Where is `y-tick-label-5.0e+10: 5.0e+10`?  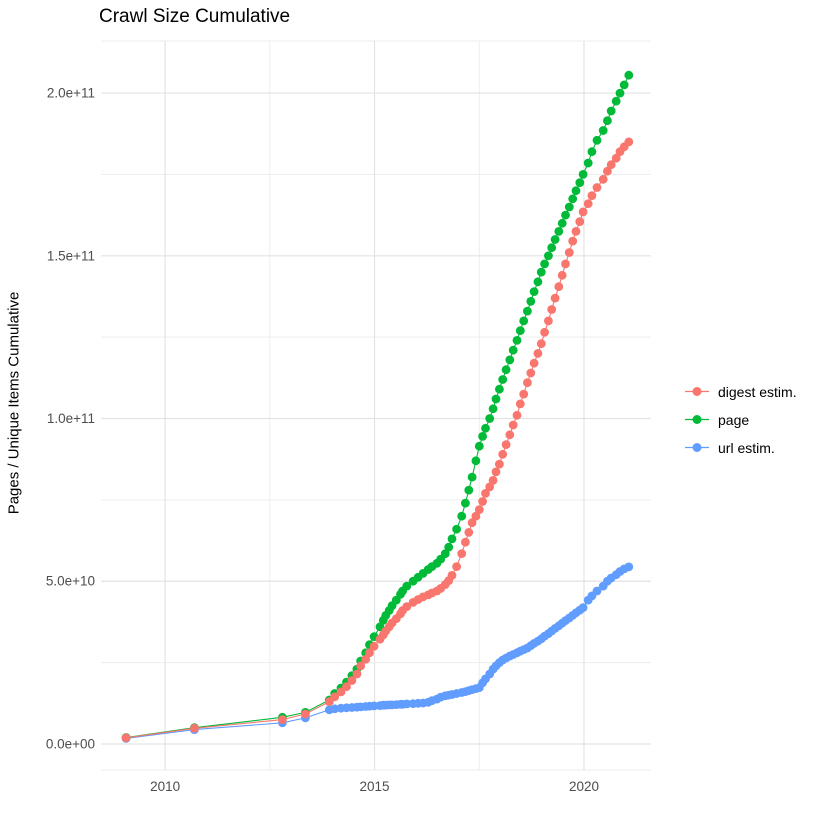 y-tick-label-5.0e+10: 5.0e+10 is located at coordinates (70, 581).